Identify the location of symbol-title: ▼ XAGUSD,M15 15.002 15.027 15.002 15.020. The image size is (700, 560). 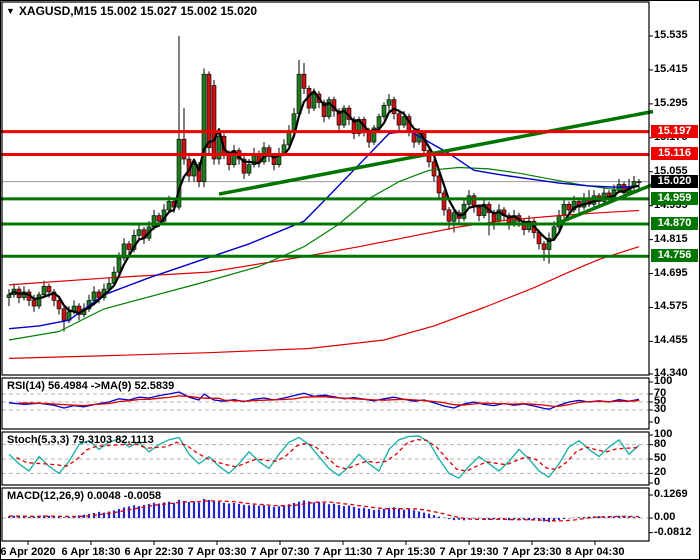
(131, 11).